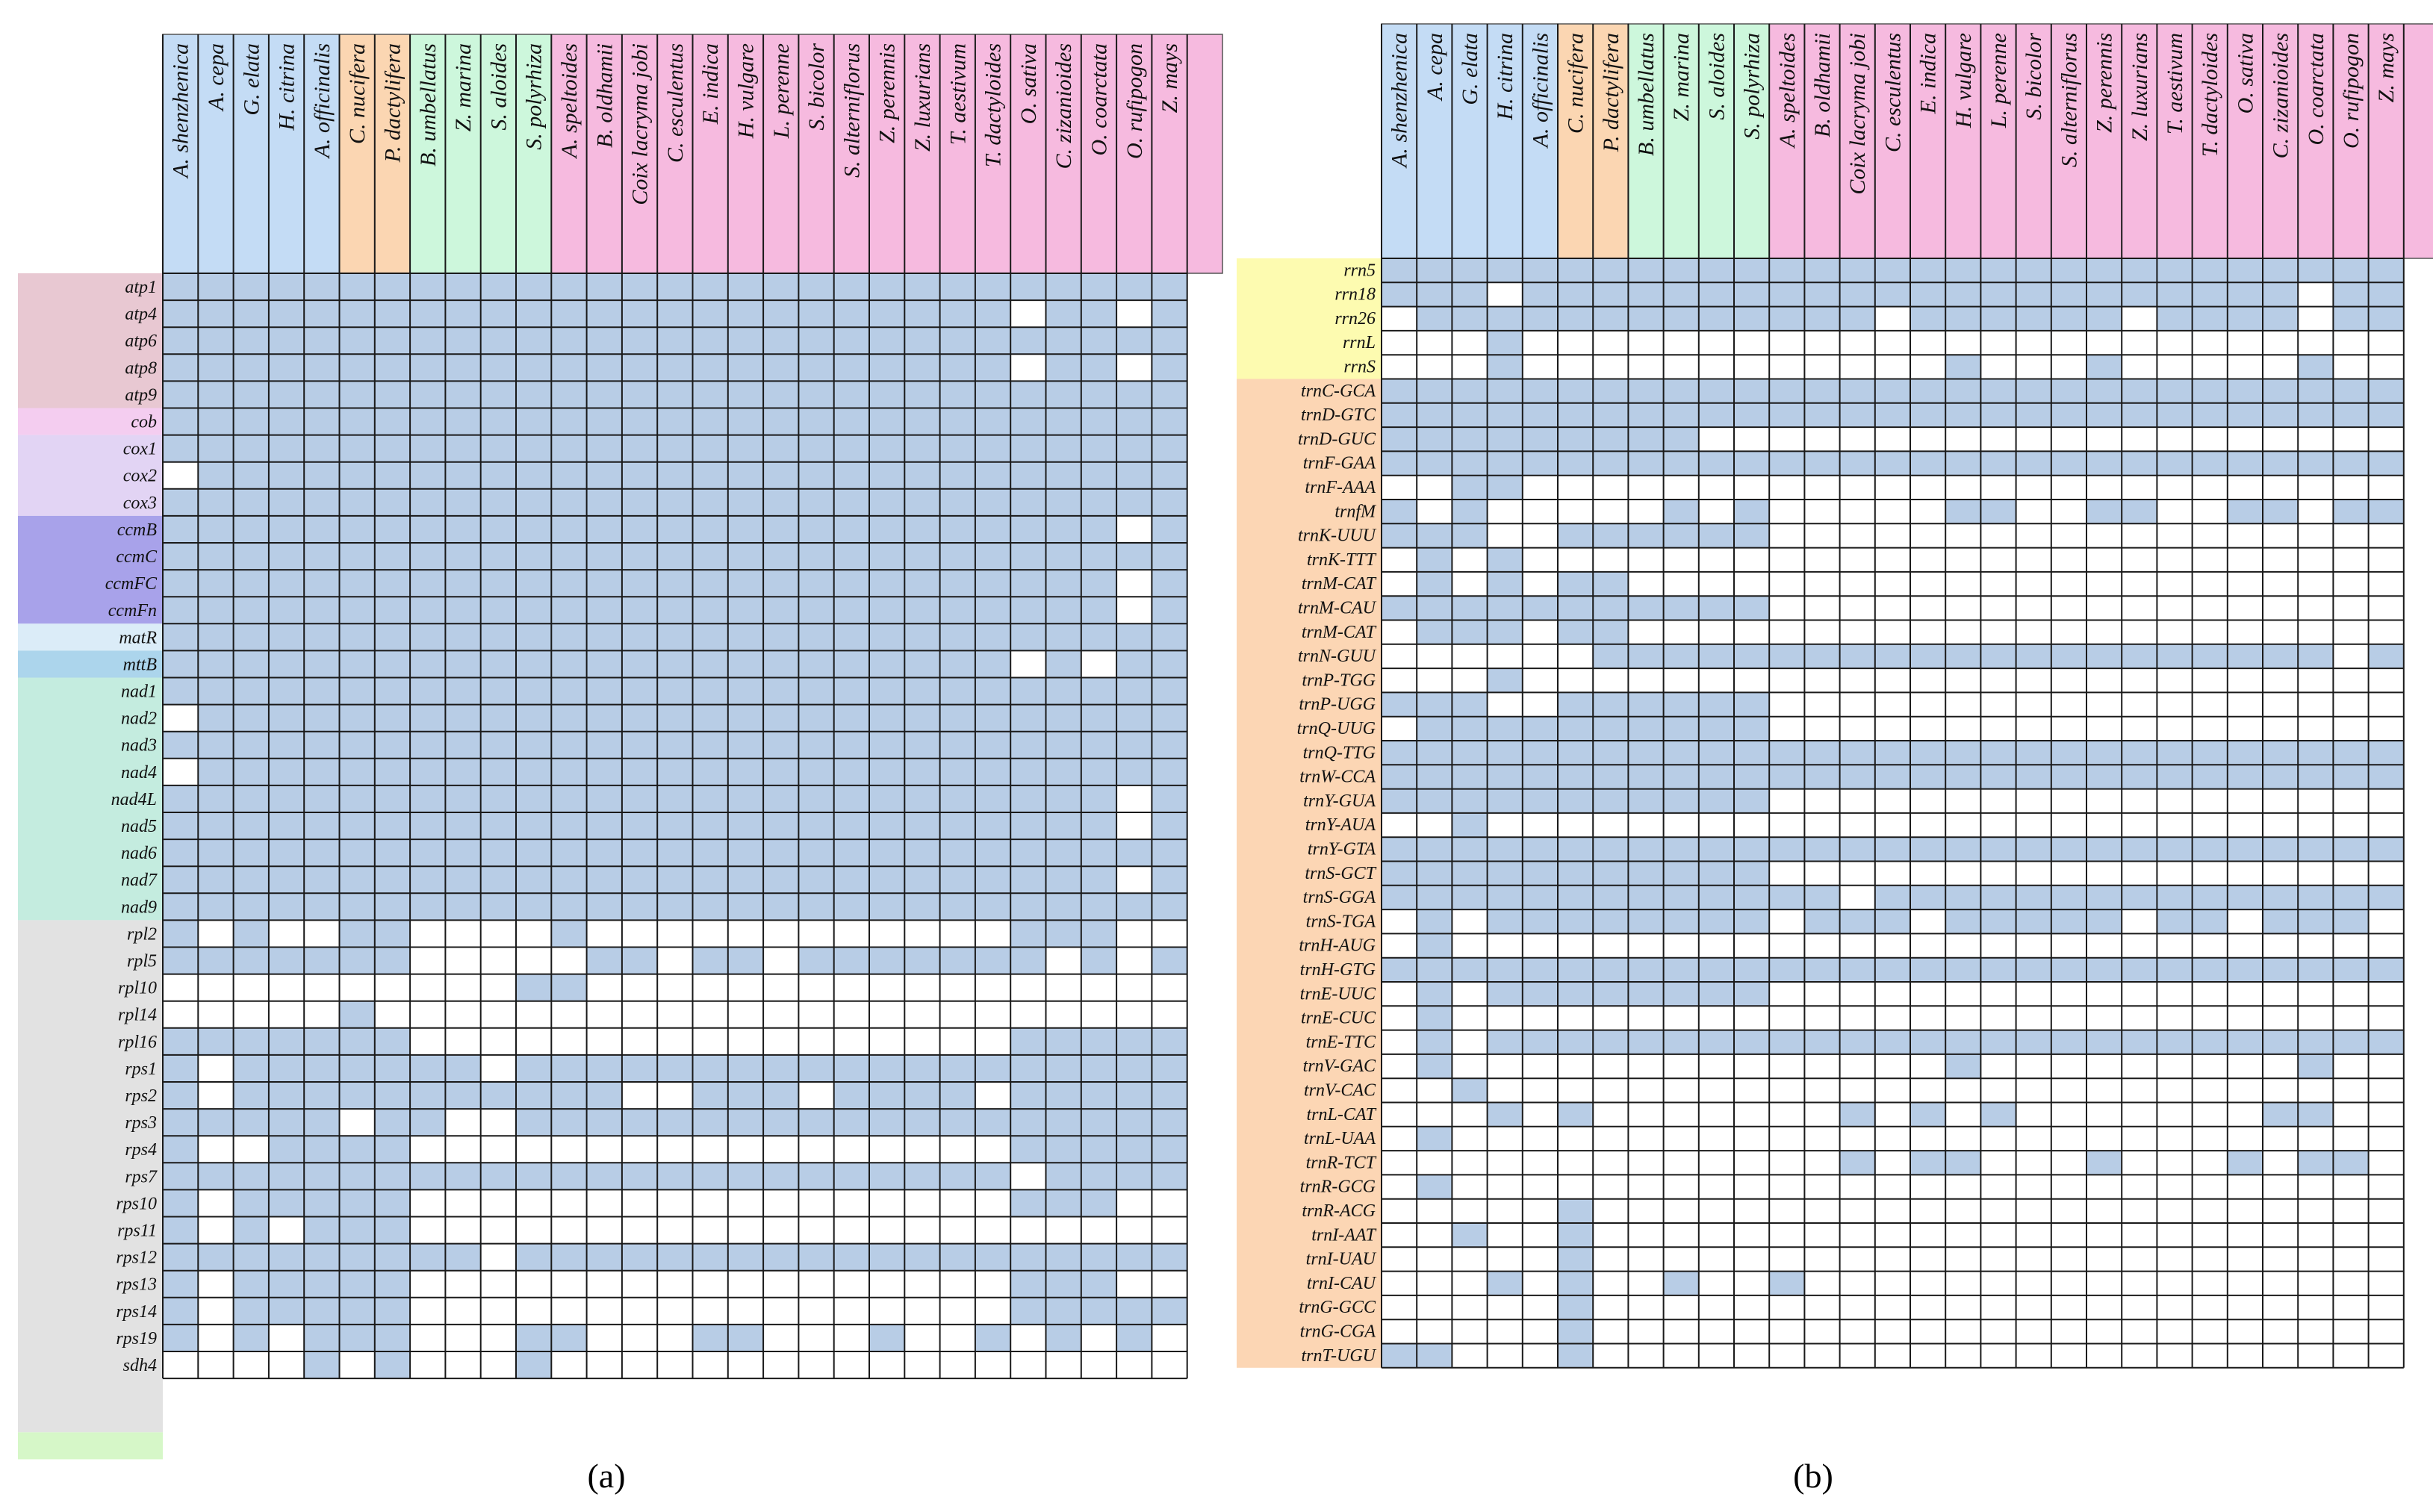 The image size is (2433, 1512). What do you see at coordinates (1928, 73) in the screenshot?
I see `panel-b-species-label: E. indica` at bounding box center [1928, 73].